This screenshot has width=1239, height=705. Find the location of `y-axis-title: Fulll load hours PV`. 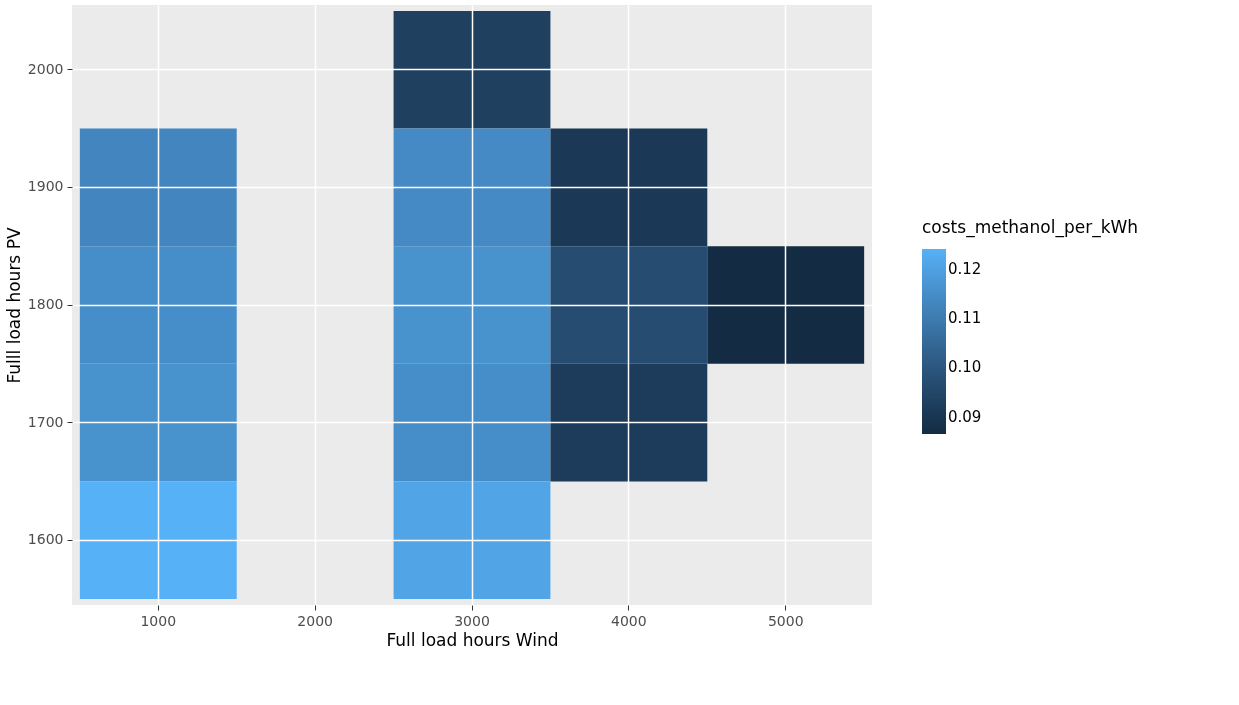

y-axis-title: Fulll load hours PV is located at coordinates (13, 305).